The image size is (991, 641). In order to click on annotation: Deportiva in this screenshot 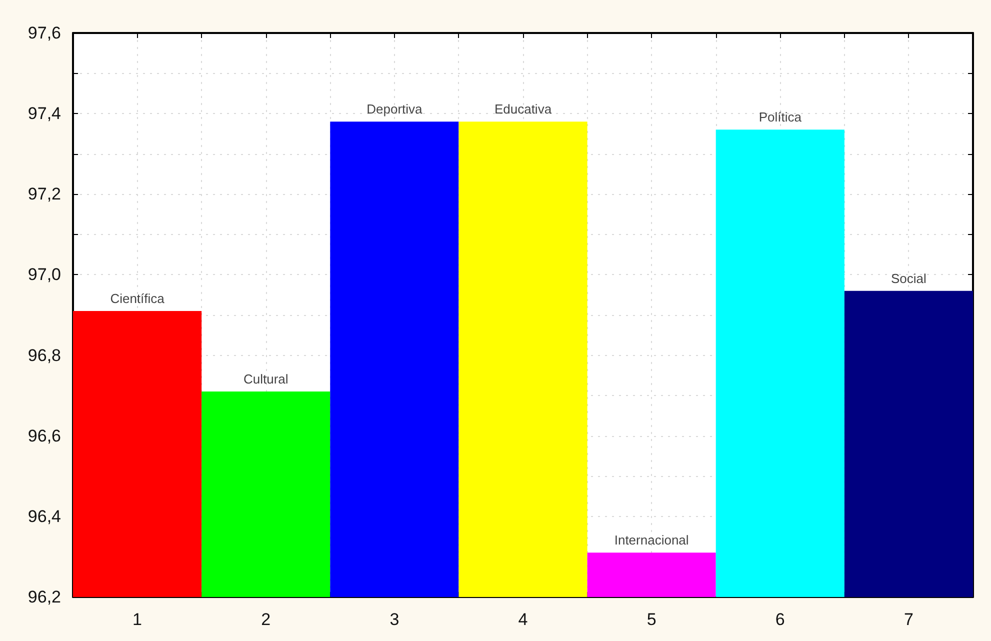, I will do `click(395, 109)`.